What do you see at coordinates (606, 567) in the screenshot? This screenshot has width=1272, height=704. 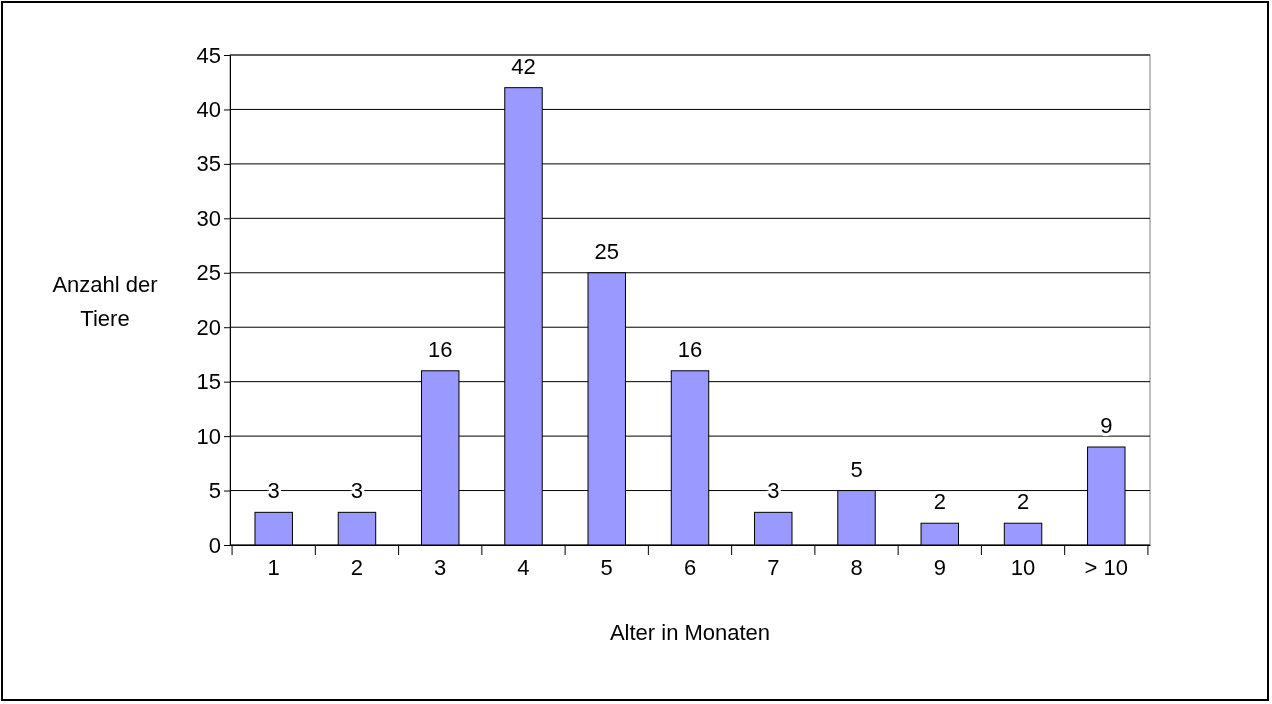 I see `x-tick-label: 5` at bounding box center [606, 567].